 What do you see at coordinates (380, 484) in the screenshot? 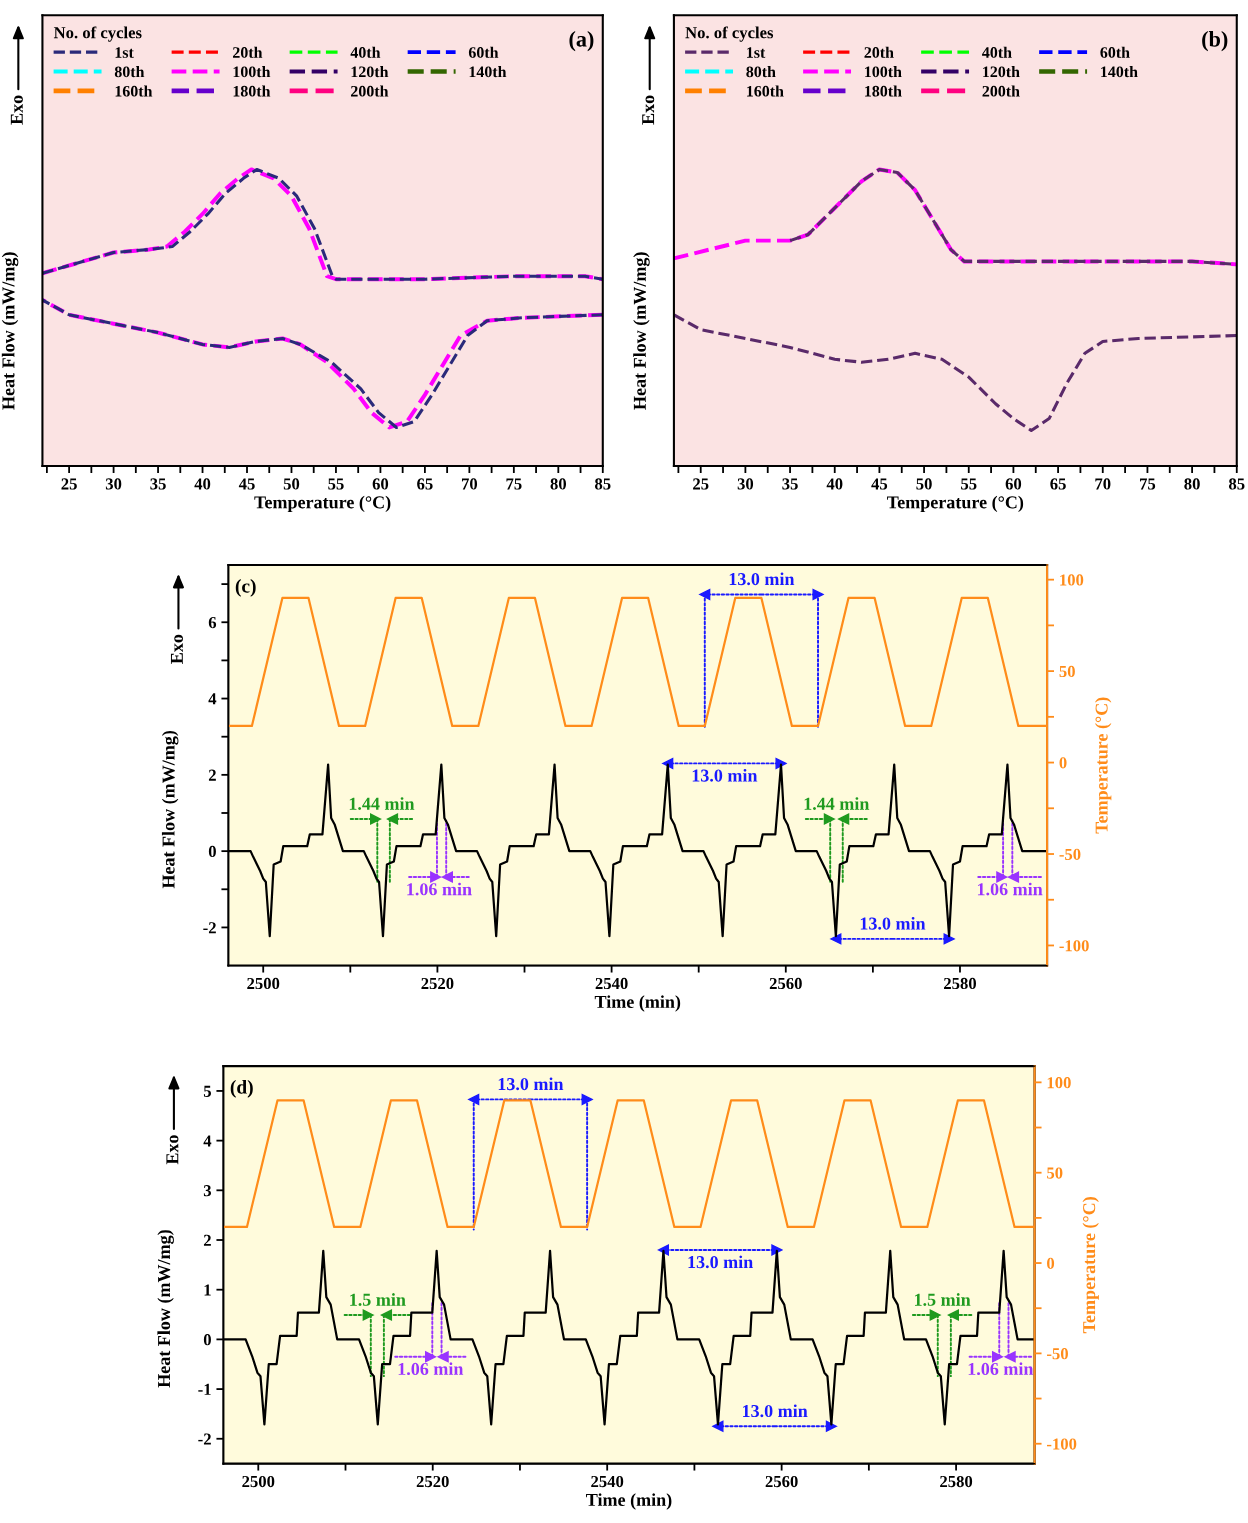
I see `x-tick-label: 60` at bounding box center [380, 484].